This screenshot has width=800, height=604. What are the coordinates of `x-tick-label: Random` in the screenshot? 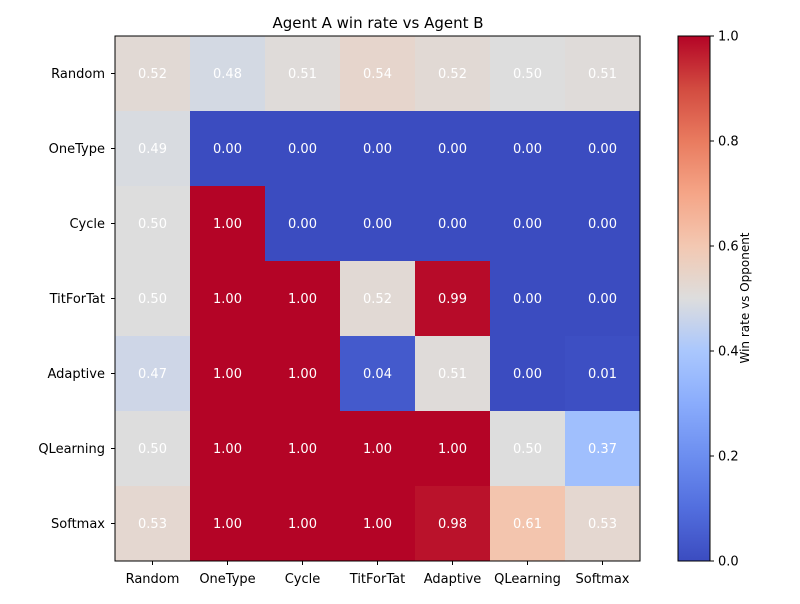 It's located at (153, 579).